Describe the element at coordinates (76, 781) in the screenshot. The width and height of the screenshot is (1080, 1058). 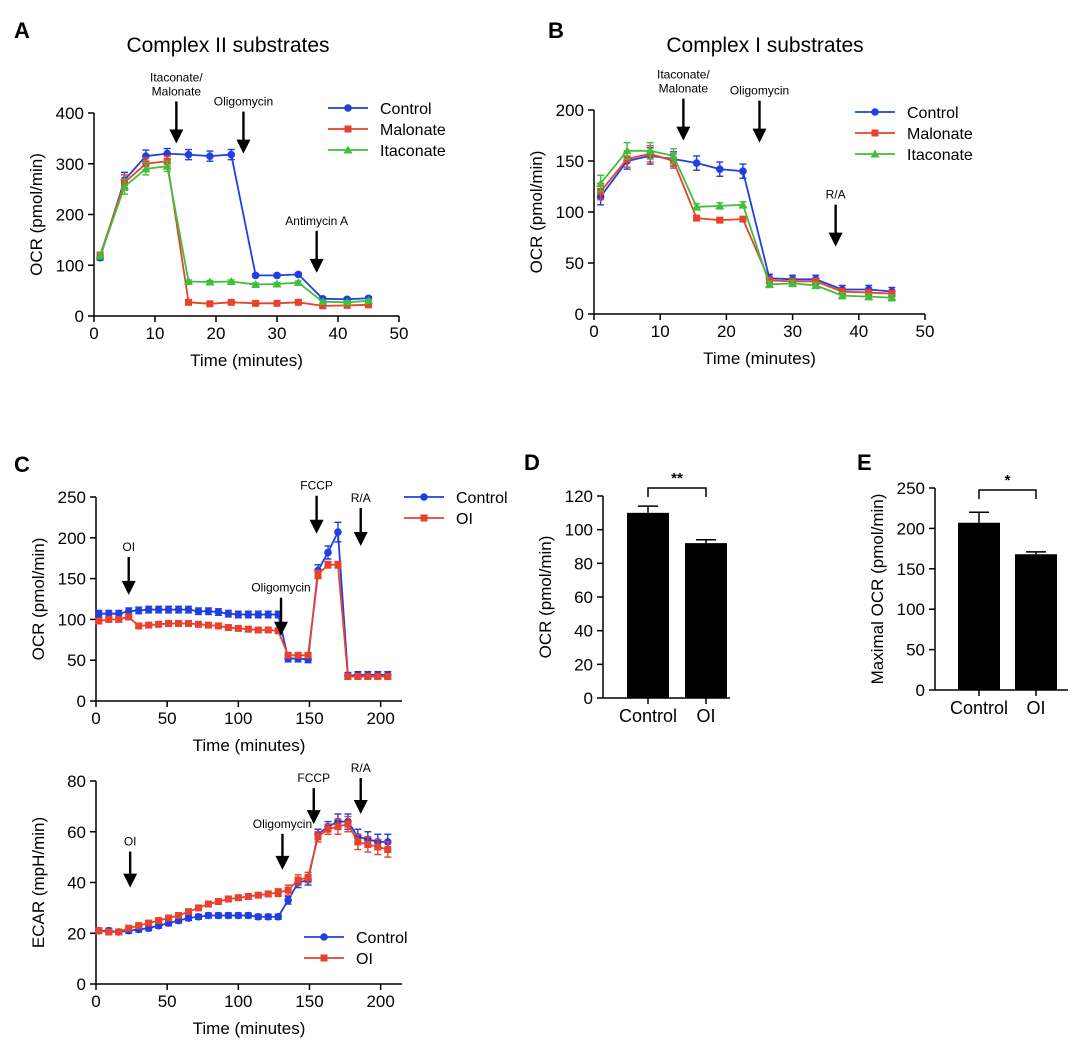
I see `y-tick-label: 80` at that location.